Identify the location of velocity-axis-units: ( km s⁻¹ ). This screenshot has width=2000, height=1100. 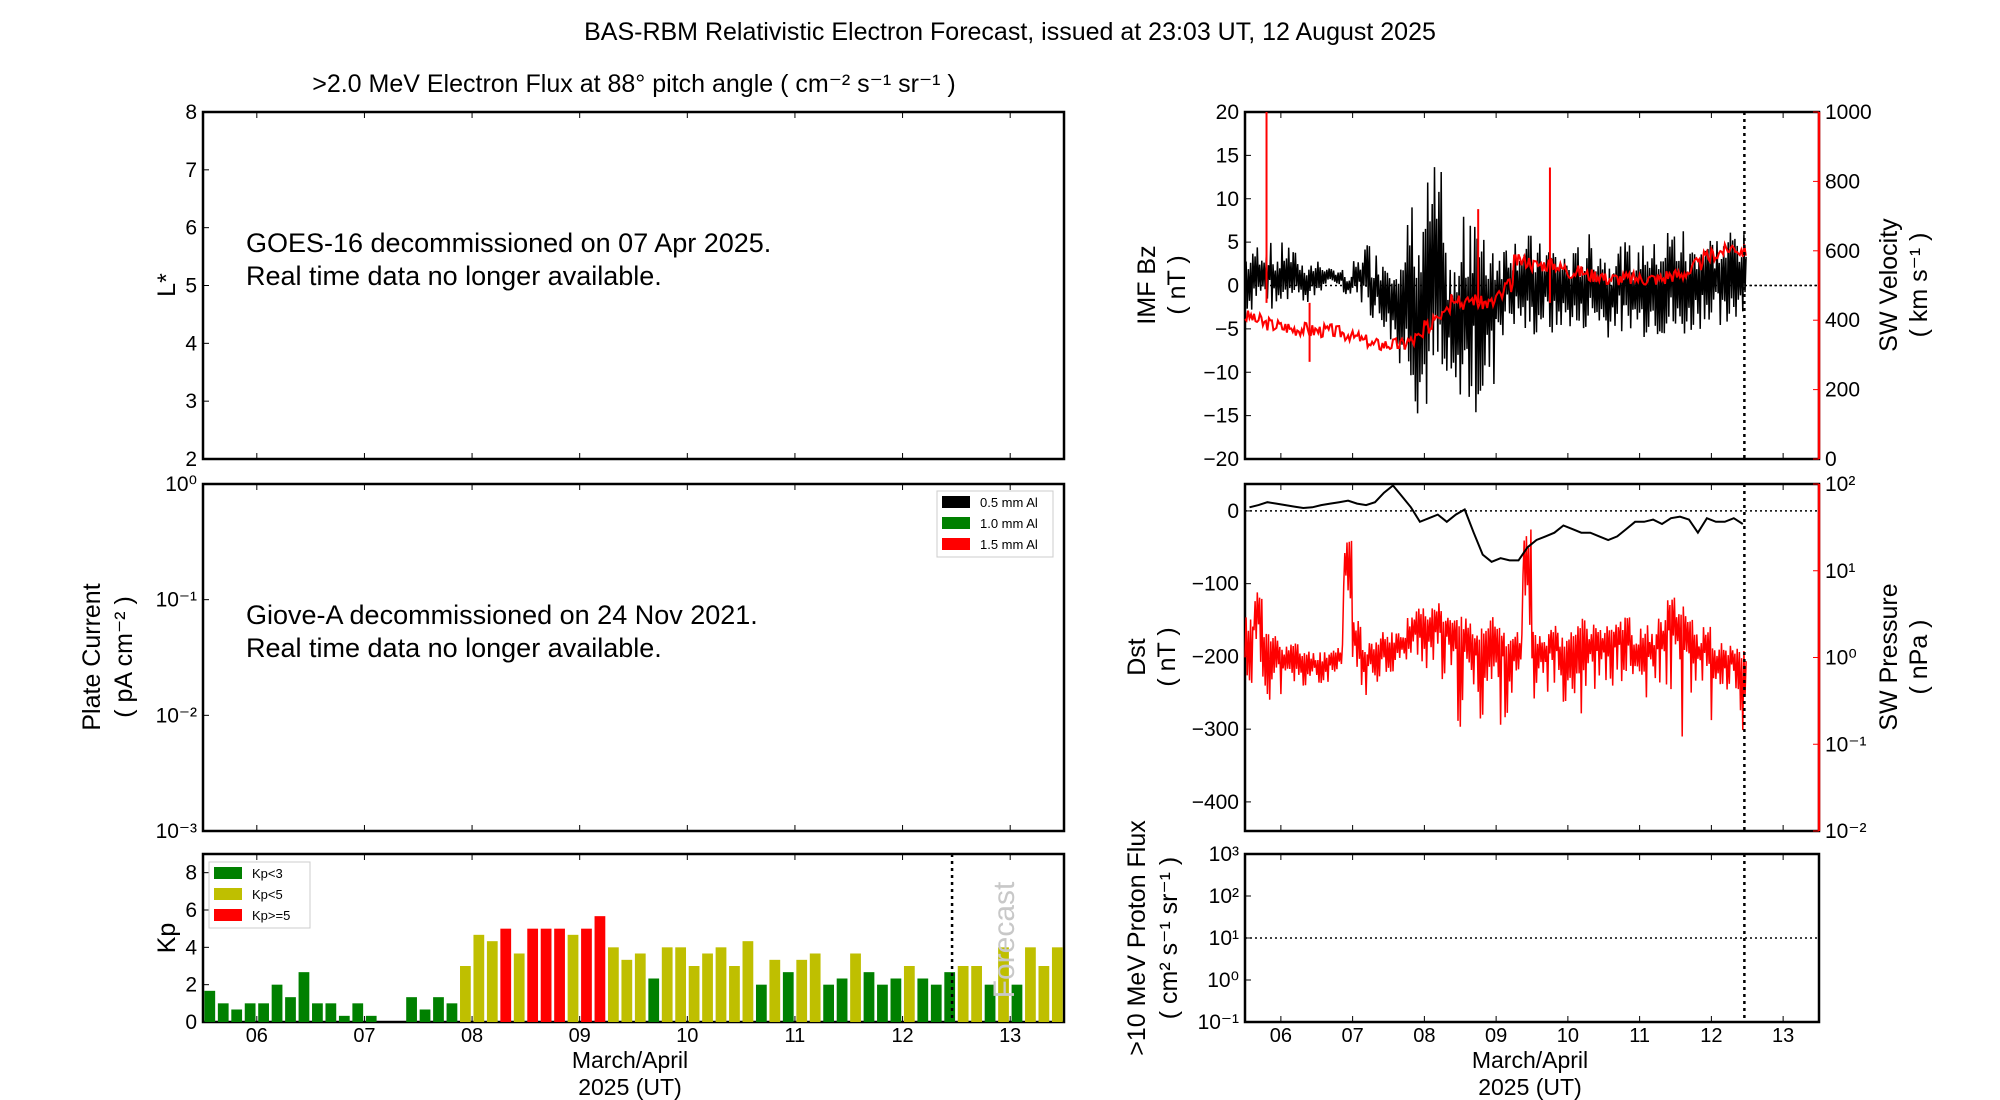
(1919, 285).